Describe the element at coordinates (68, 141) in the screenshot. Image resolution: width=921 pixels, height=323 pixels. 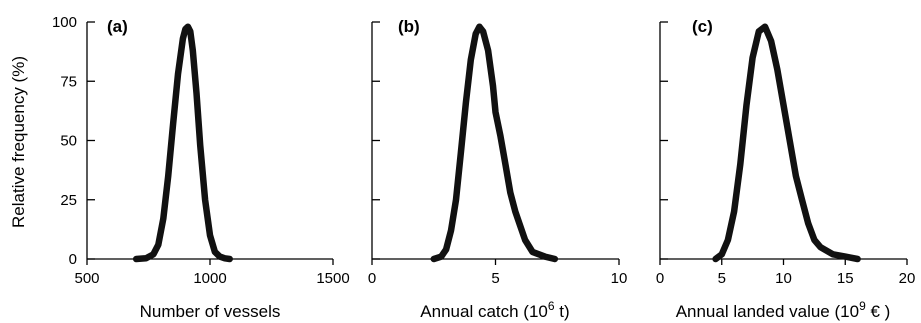
I see `y-tick-label: 50` at that location.